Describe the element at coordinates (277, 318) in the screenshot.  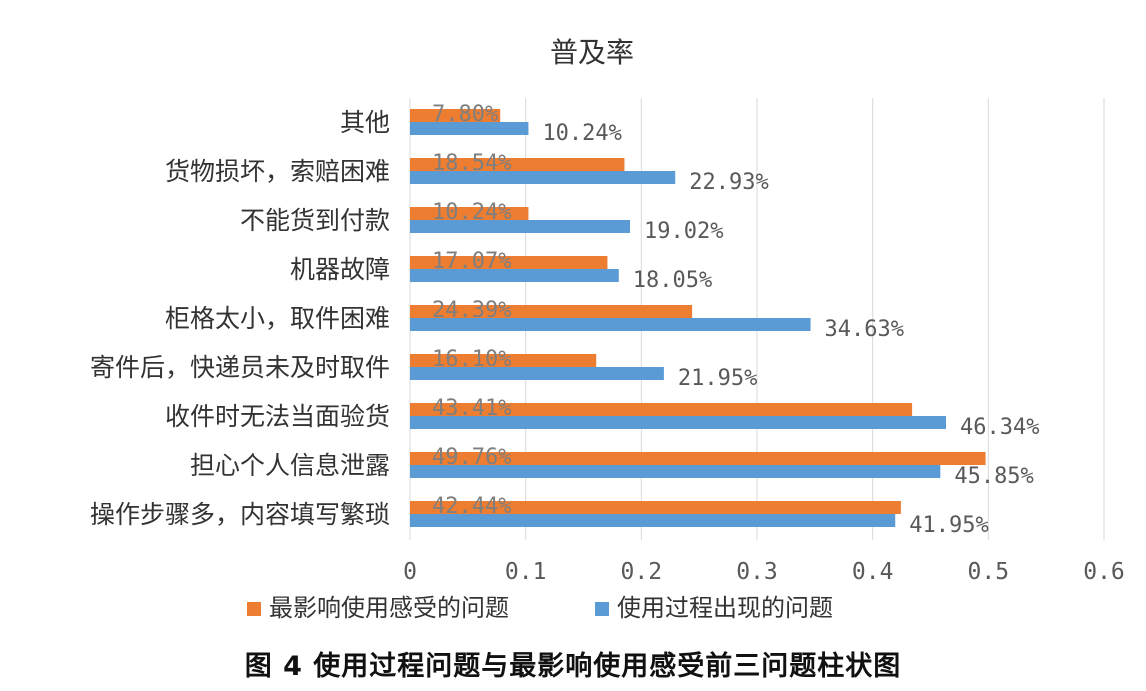
I see `category-label: 柜格太小，取件困难` at that location.